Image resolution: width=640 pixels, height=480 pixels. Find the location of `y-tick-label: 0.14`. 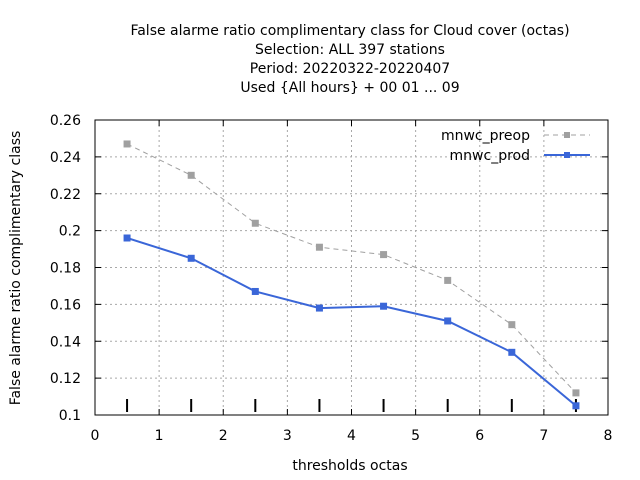

y-tick-label: 0.14 is located at coordinates (65, 342).